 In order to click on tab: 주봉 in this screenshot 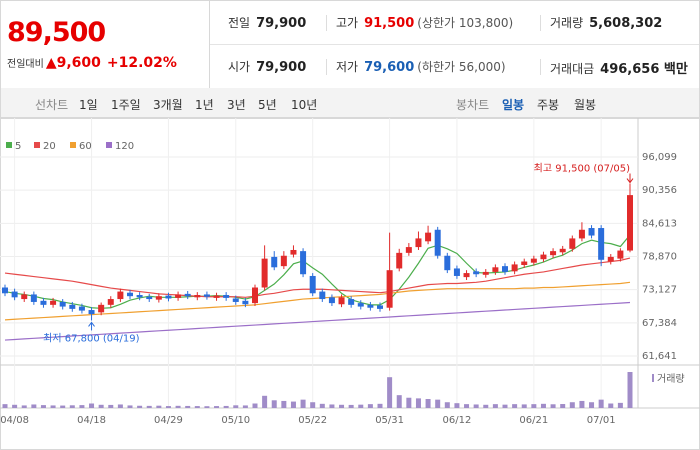, I will do `click(548, 105)`.